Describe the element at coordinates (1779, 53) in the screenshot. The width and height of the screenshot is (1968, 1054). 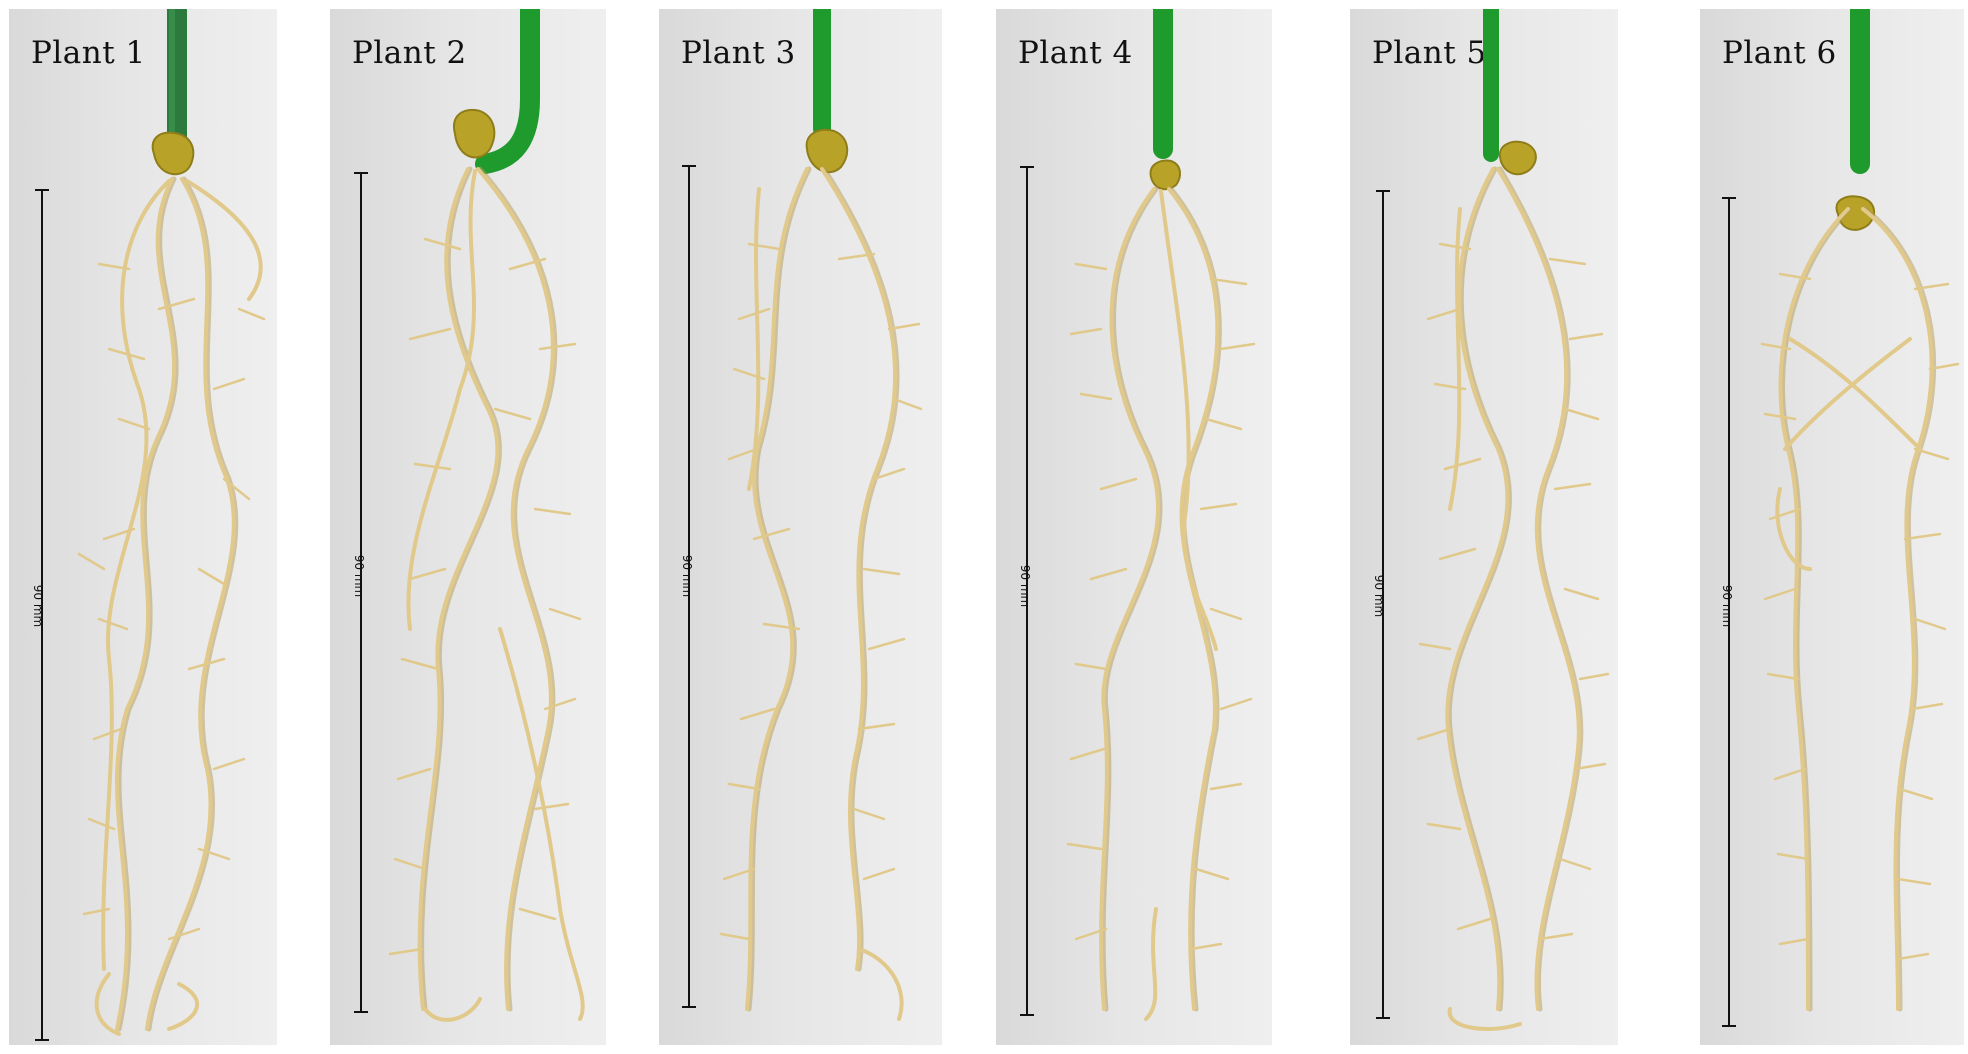
I see `panel-title: Plant 6` at that location.